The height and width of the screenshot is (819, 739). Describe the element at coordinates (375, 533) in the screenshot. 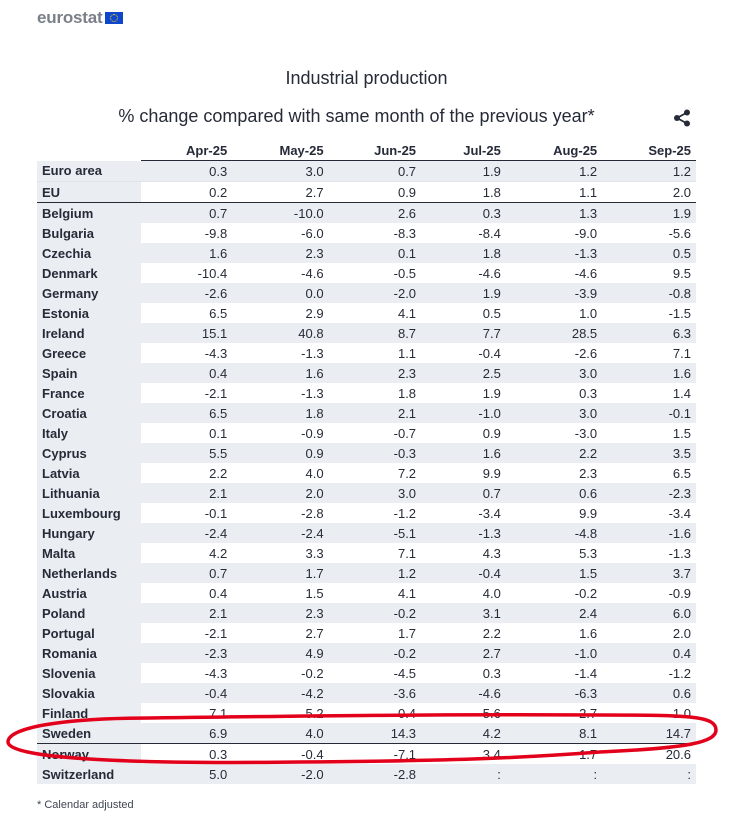

I see `table-cell: -5.1` at that location.